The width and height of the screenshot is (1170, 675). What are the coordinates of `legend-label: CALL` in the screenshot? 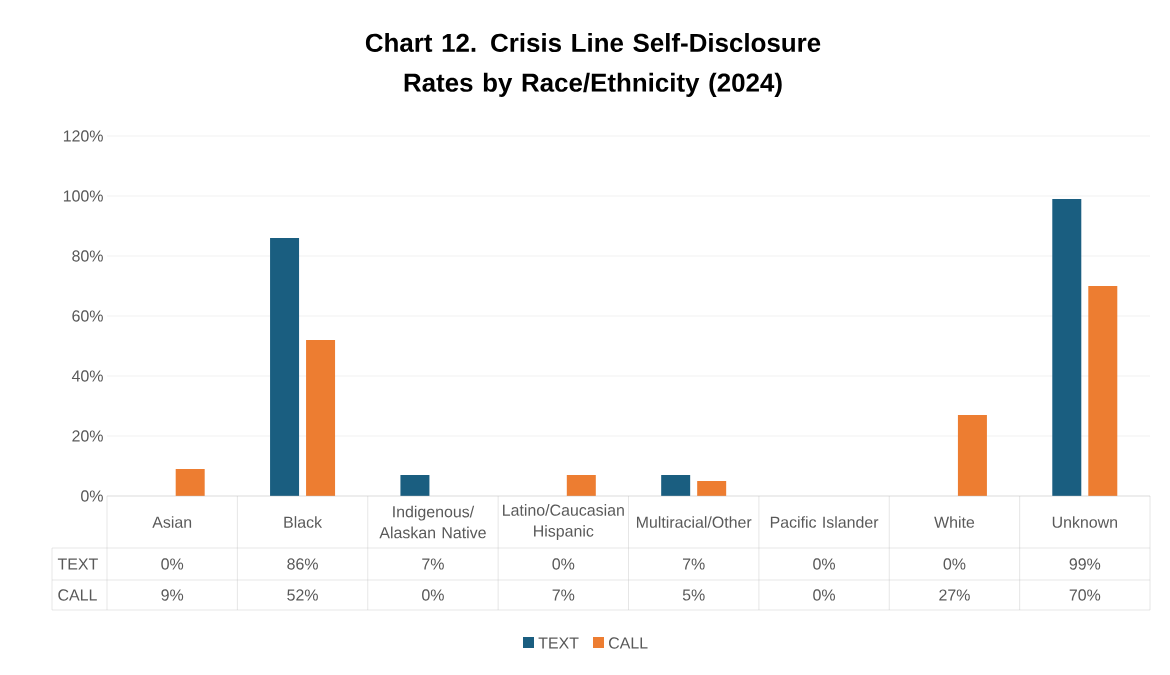 It's located at (628, 643).